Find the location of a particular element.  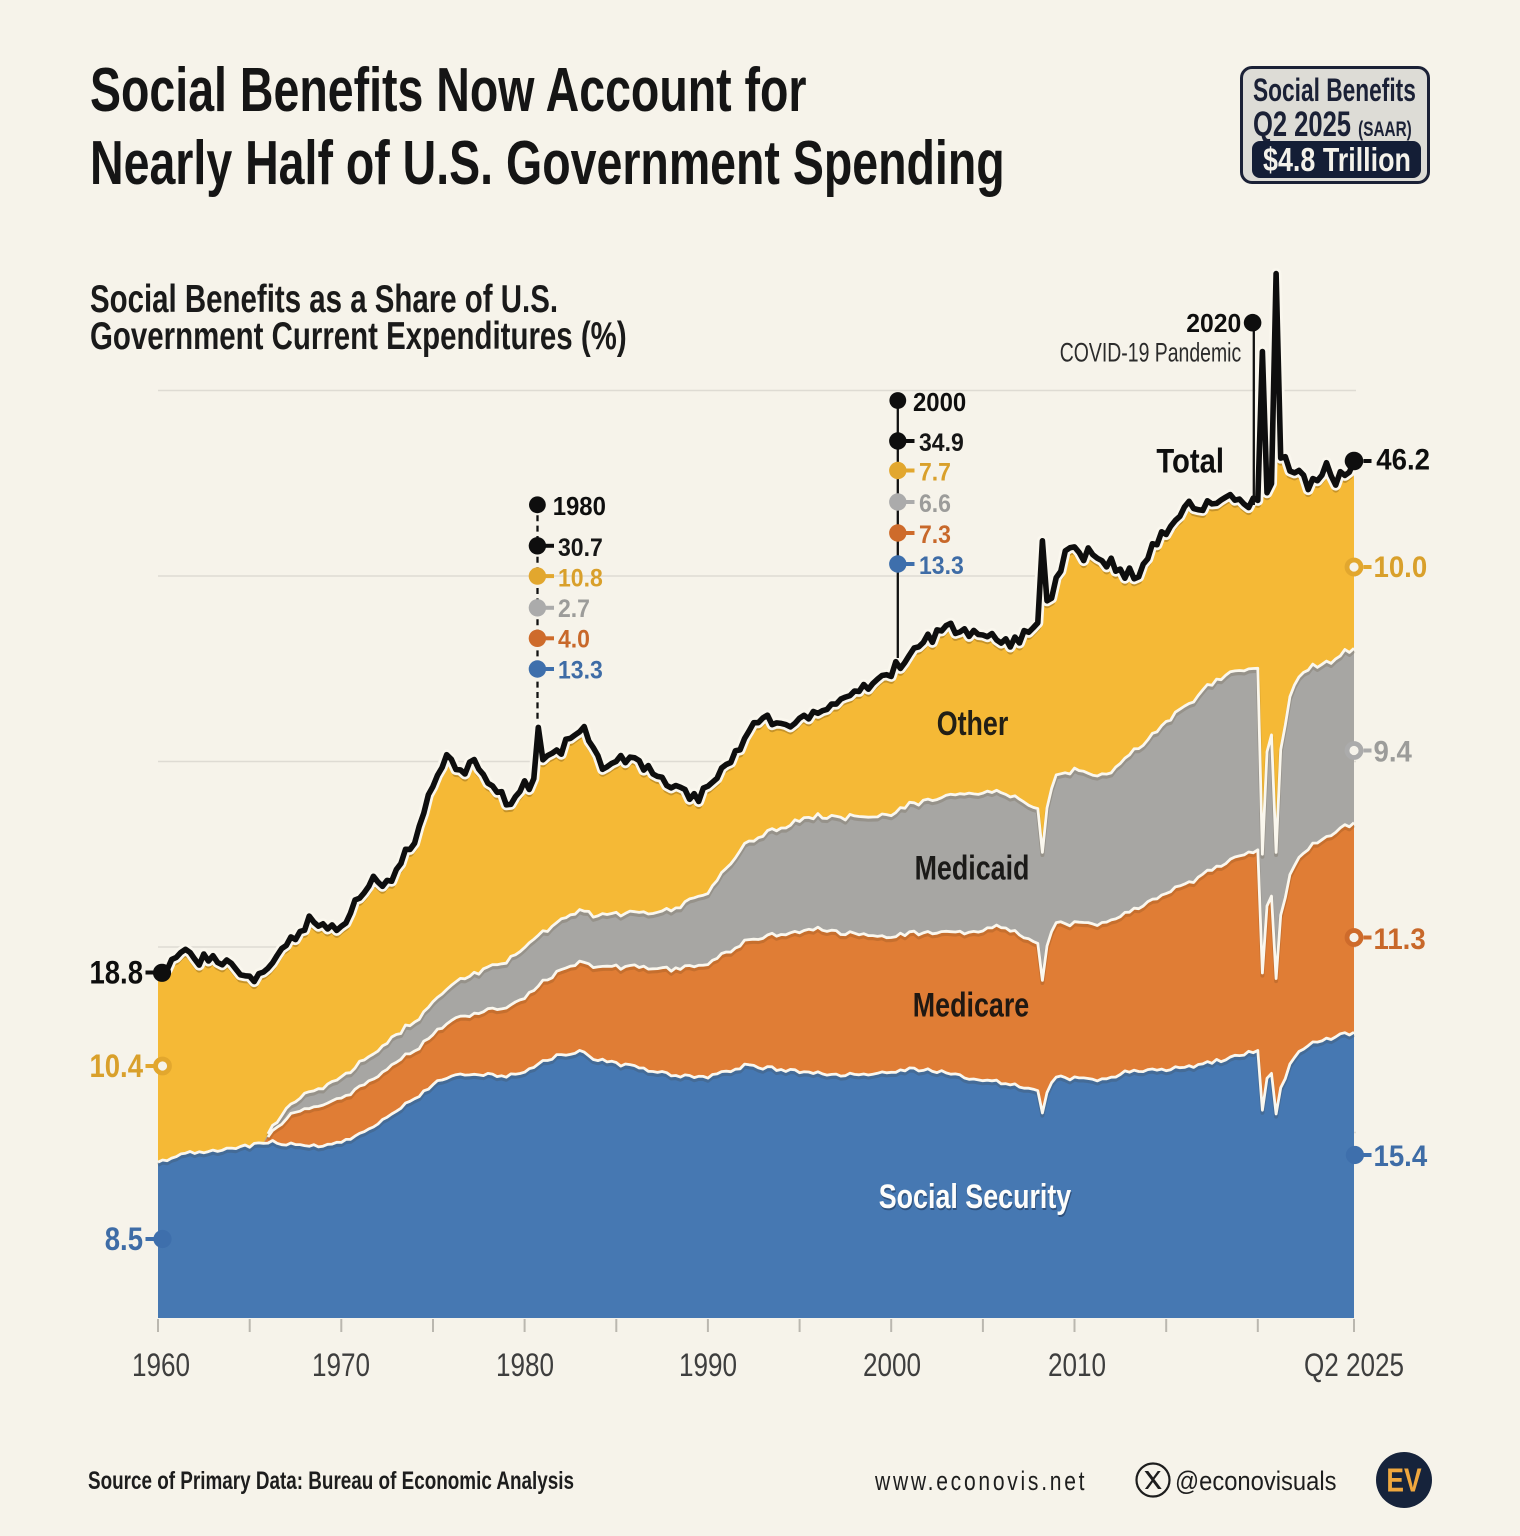

svg-text: Medicaid is located at coordinates (972, 869).